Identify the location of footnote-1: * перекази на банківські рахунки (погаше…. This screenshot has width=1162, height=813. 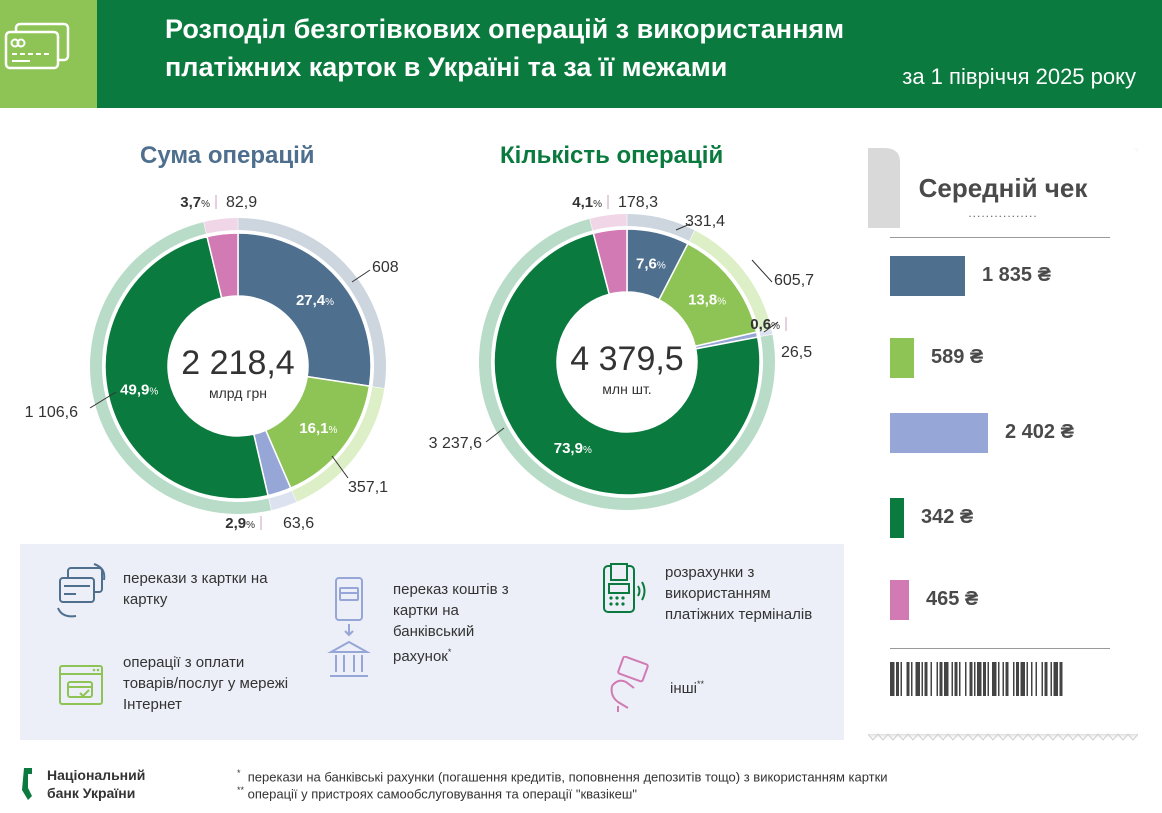
(562, 776).